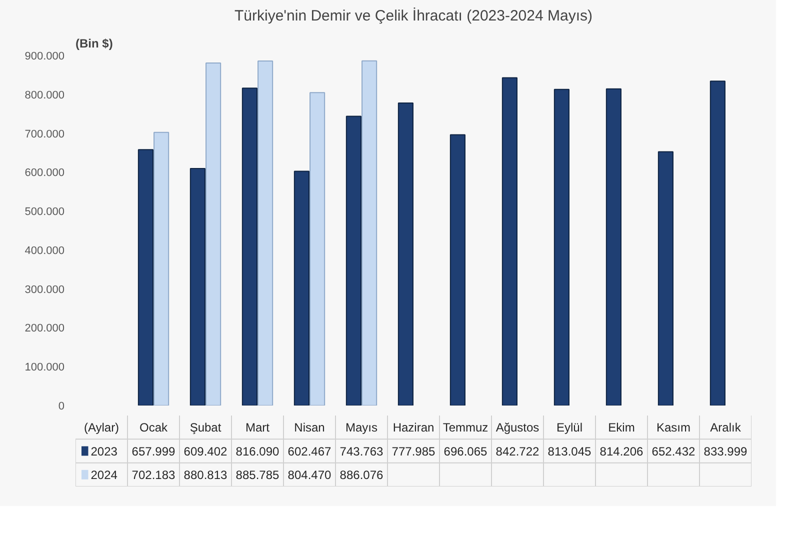 The height and width of the screenshot is (546, 800). Describe the element at coordinates (104, 451) in the screenshot. I see `legend-label: 2023` at that location.